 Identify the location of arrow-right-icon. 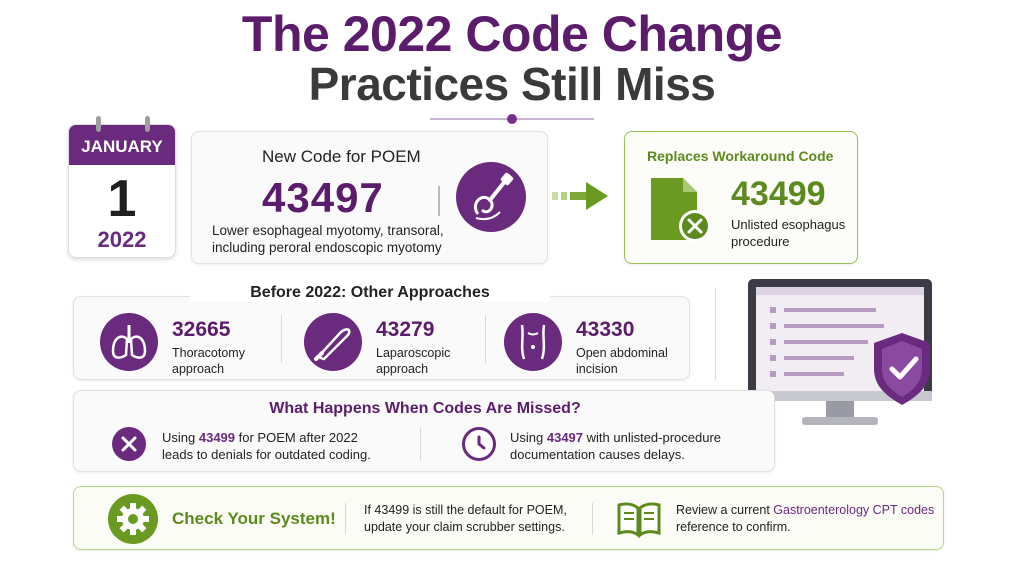
(582, 196).